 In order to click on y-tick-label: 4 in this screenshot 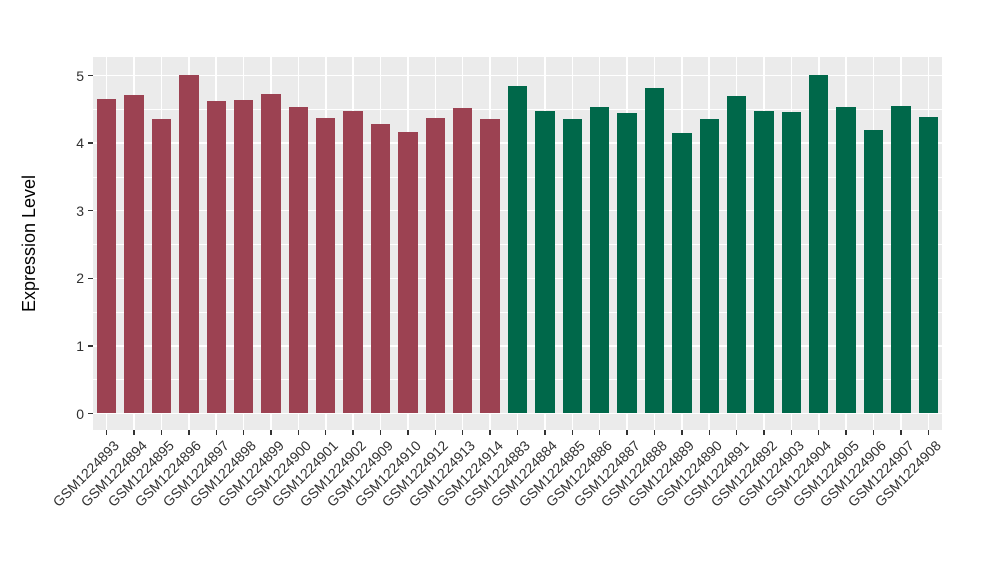, I will do `click(80, 143)`.